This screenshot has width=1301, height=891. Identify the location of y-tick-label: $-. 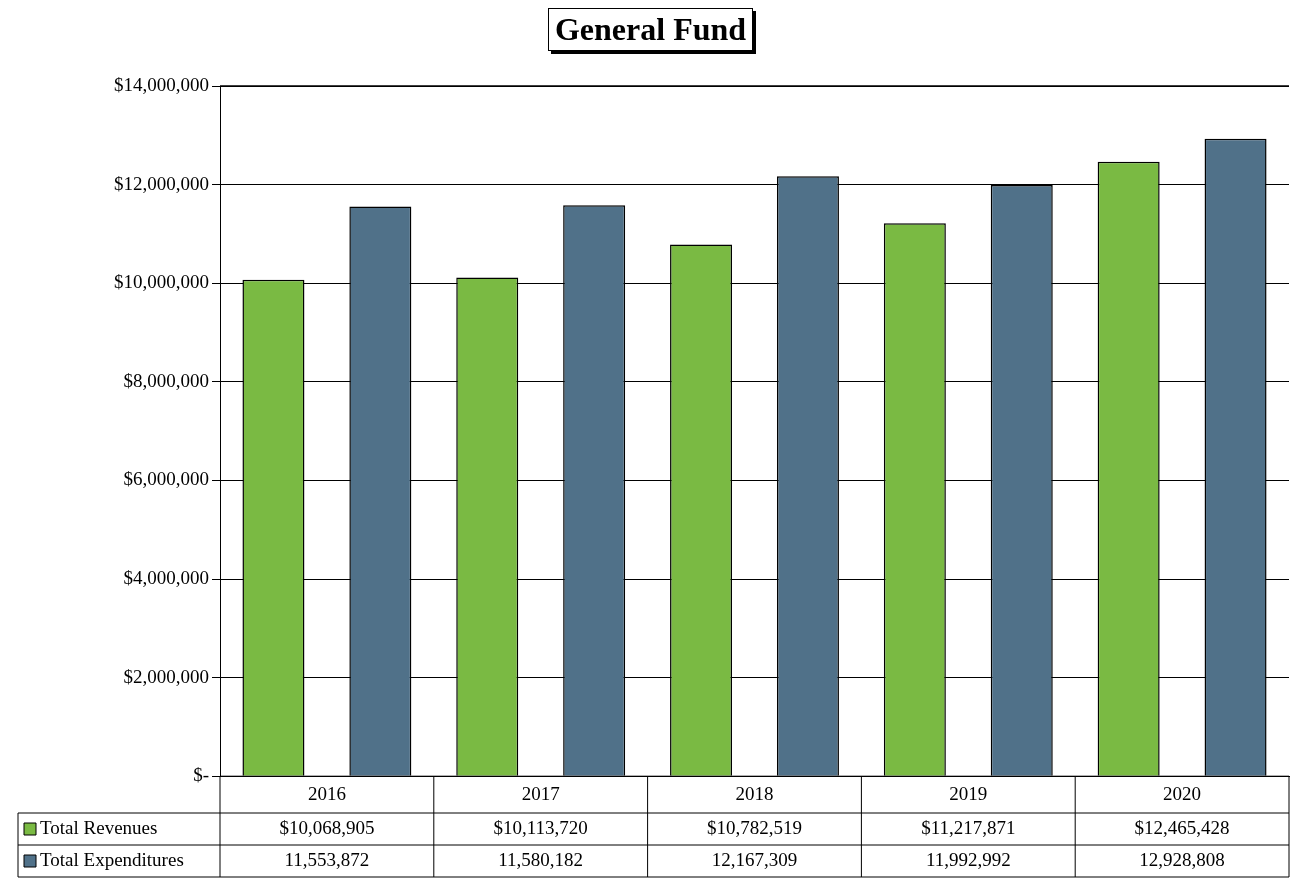
(201, 775).